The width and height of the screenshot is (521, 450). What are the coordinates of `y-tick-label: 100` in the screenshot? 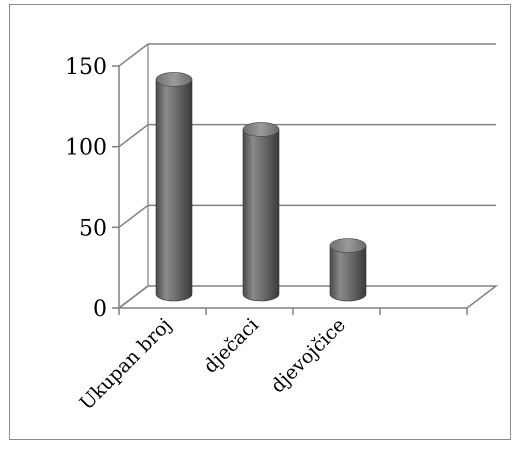 It's located at (86, 148).